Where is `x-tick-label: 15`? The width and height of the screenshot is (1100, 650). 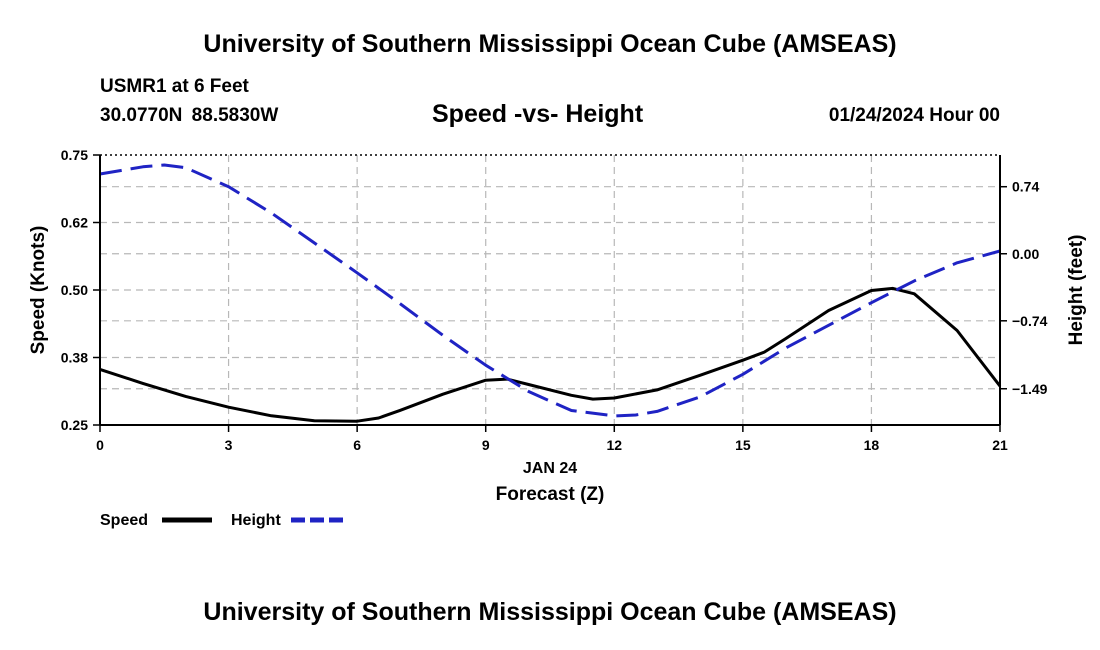
x-tick-label: 15 is located at coordinates (743, 445).